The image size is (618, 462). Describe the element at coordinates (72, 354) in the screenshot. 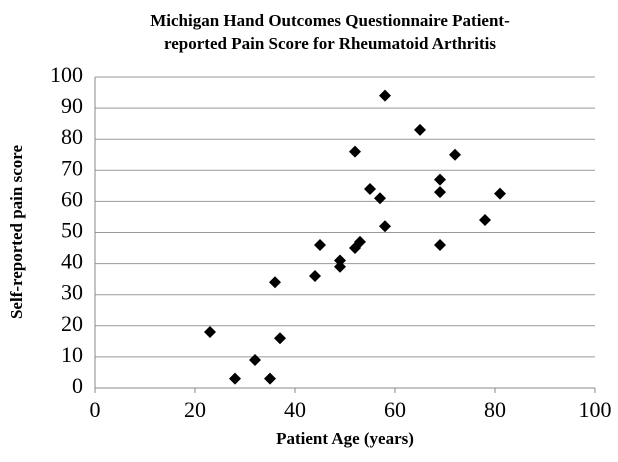

I see `y-tick-label: 10` at that location.